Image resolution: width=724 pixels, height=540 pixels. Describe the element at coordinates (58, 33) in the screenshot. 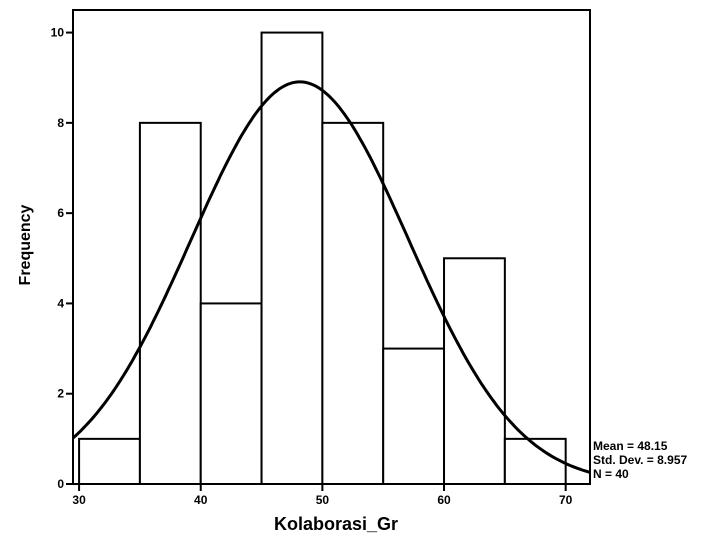

I see `y-tick-label: 10` at that location.